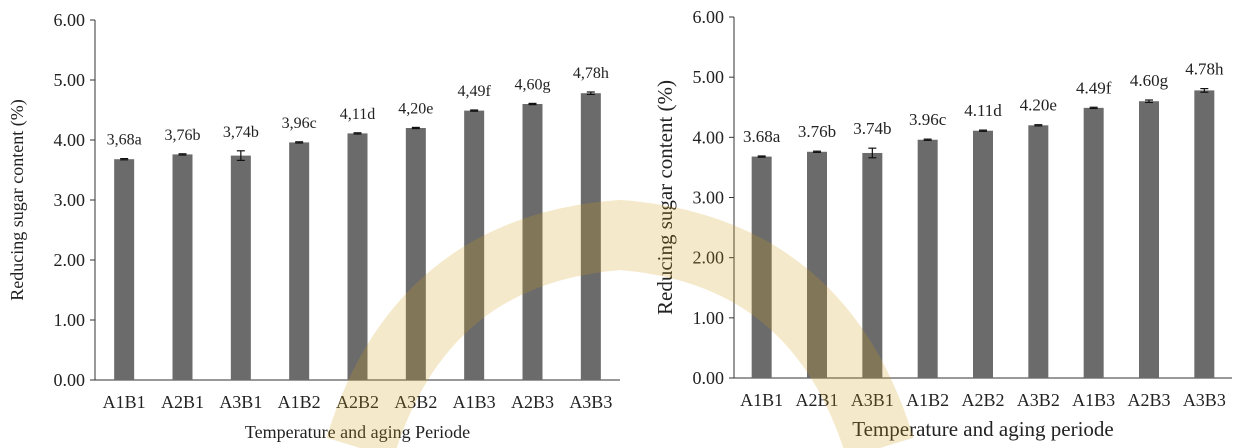 Image resolution: width=1239 pixels, height=448 pixels. Describe the element at coordinates (1094, 87) in the screenshot. I see `data-label: 4.49f` at that location.